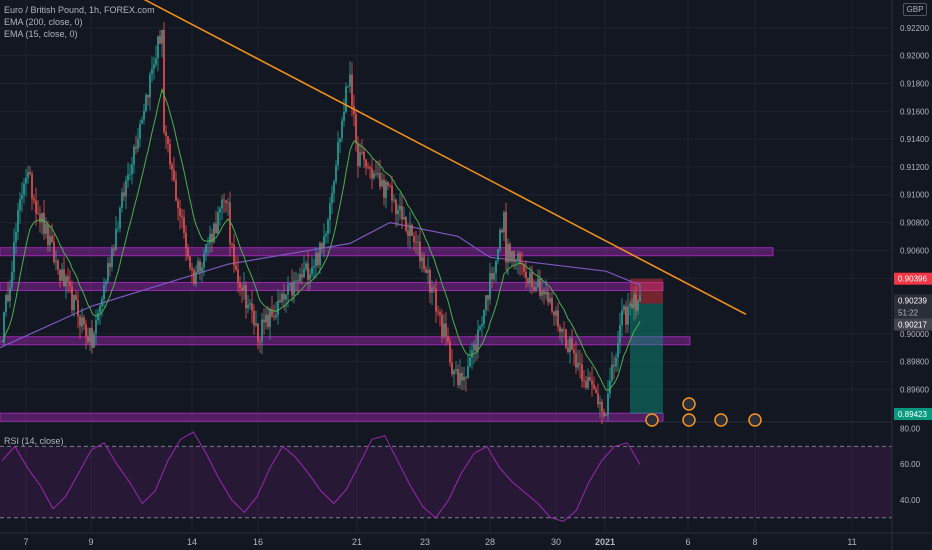 This screenshot has height=550, width=932. I want to click on y-tick-label-1: 0.92000, so click(914, 56).